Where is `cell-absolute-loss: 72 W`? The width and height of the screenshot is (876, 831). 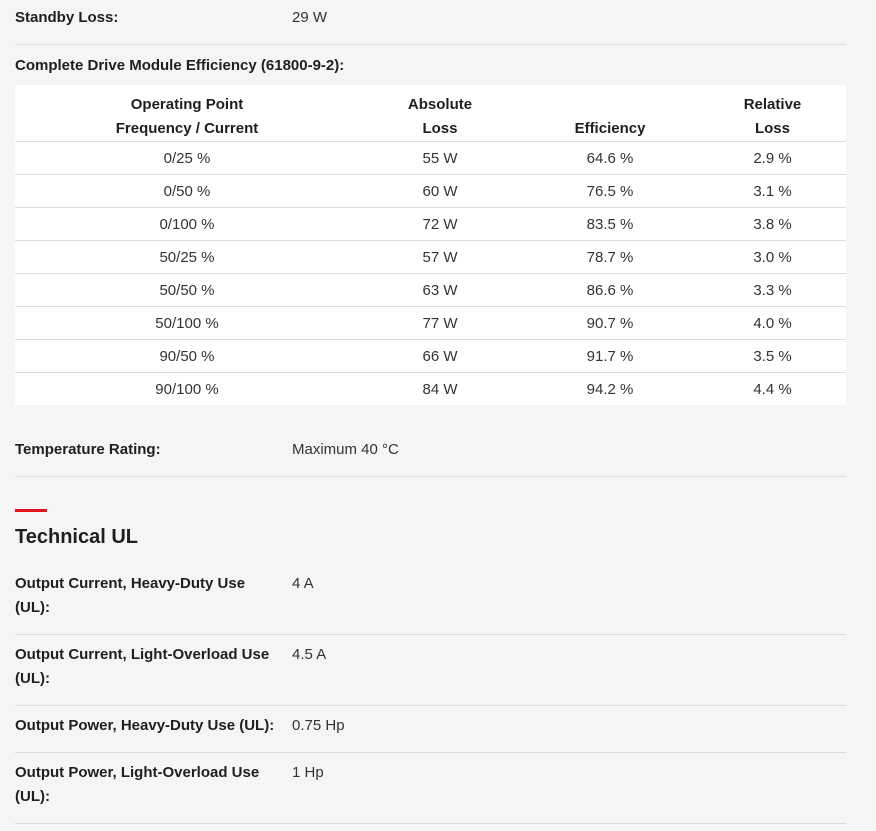 cell-absolute-loss: 72 W is located at coordinates (440, 224).